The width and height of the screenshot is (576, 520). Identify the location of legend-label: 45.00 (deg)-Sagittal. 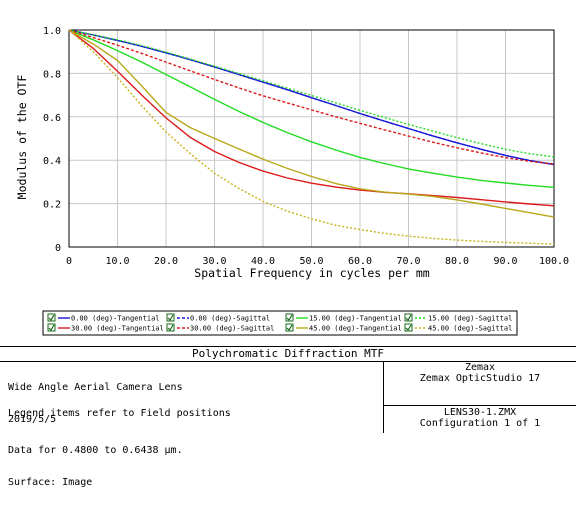
(470, 329).